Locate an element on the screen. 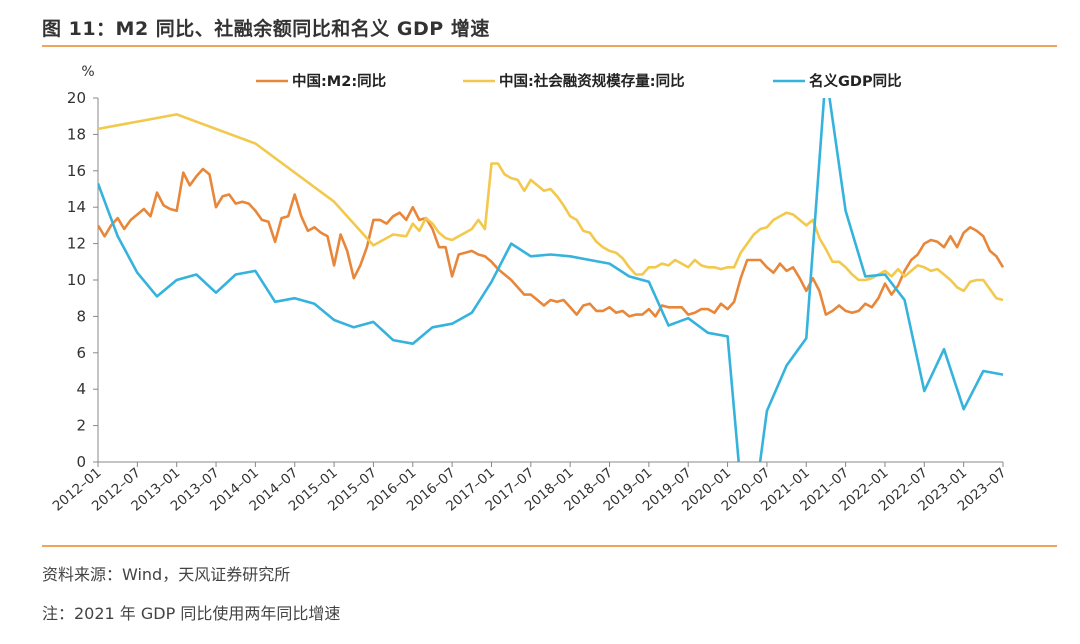  chart-legend: 中国:M2:同比 中国:社会融资规模存量:同比 名义GDP同比 is located at coordinates (579, 81).